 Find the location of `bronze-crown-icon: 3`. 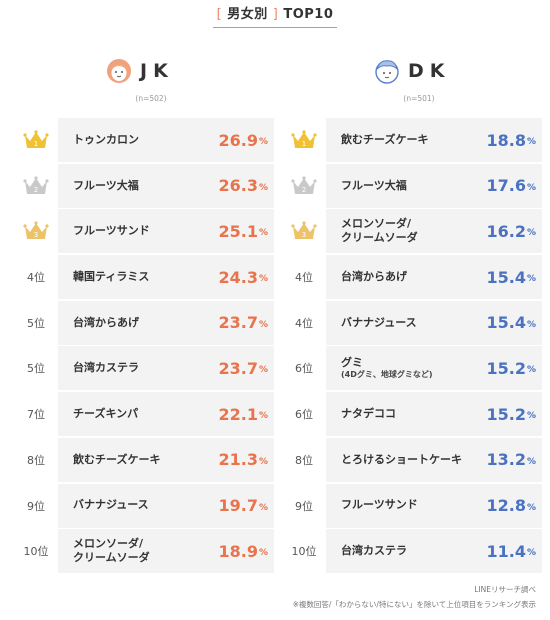

bronze-crown-icon: 3 is located at coordinates (304, 230).